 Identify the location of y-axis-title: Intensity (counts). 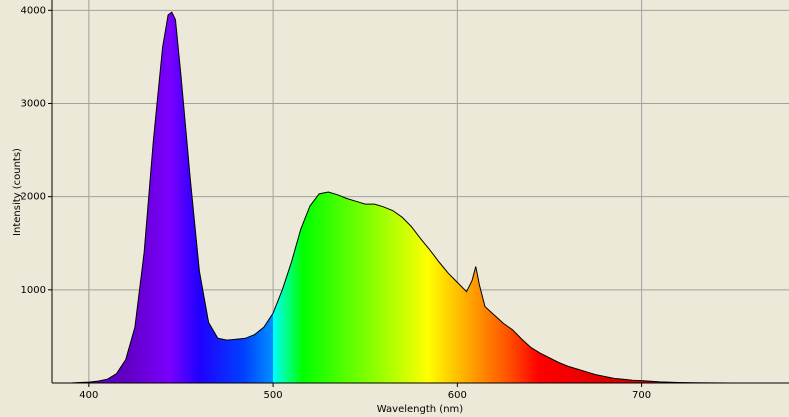
(17, 192).